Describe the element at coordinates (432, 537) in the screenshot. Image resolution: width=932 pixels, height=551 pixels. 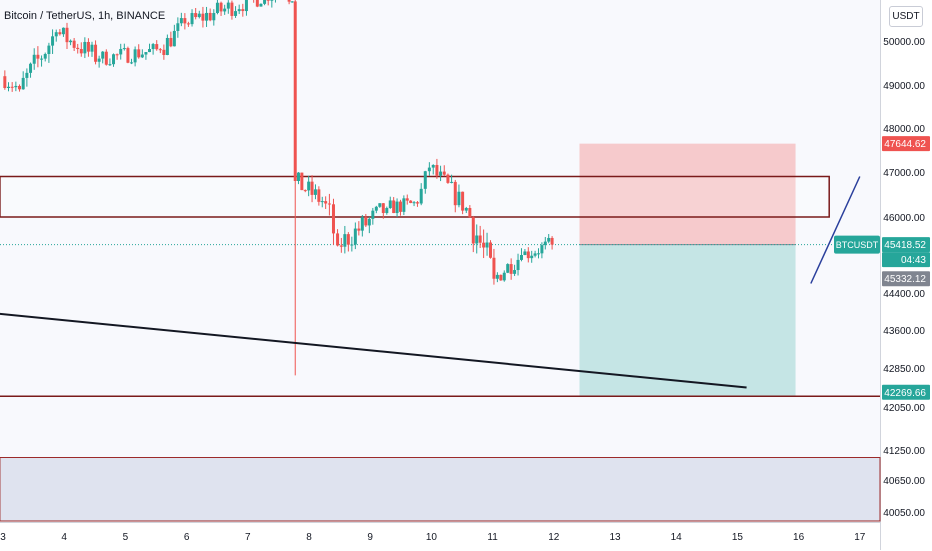
I see `time-tick: 10` at that location.